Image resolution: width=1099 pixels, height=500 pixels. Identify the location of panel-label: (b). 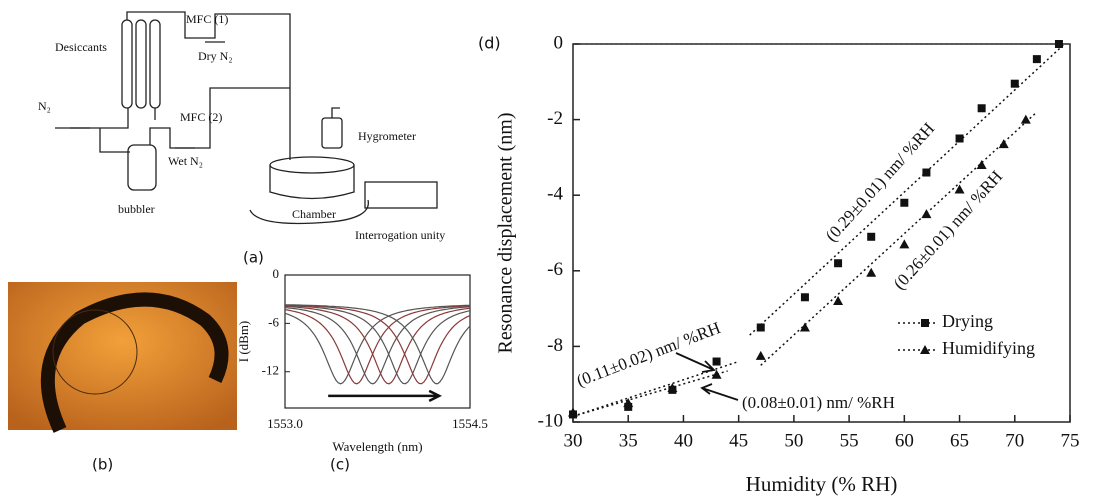
(102, 465).